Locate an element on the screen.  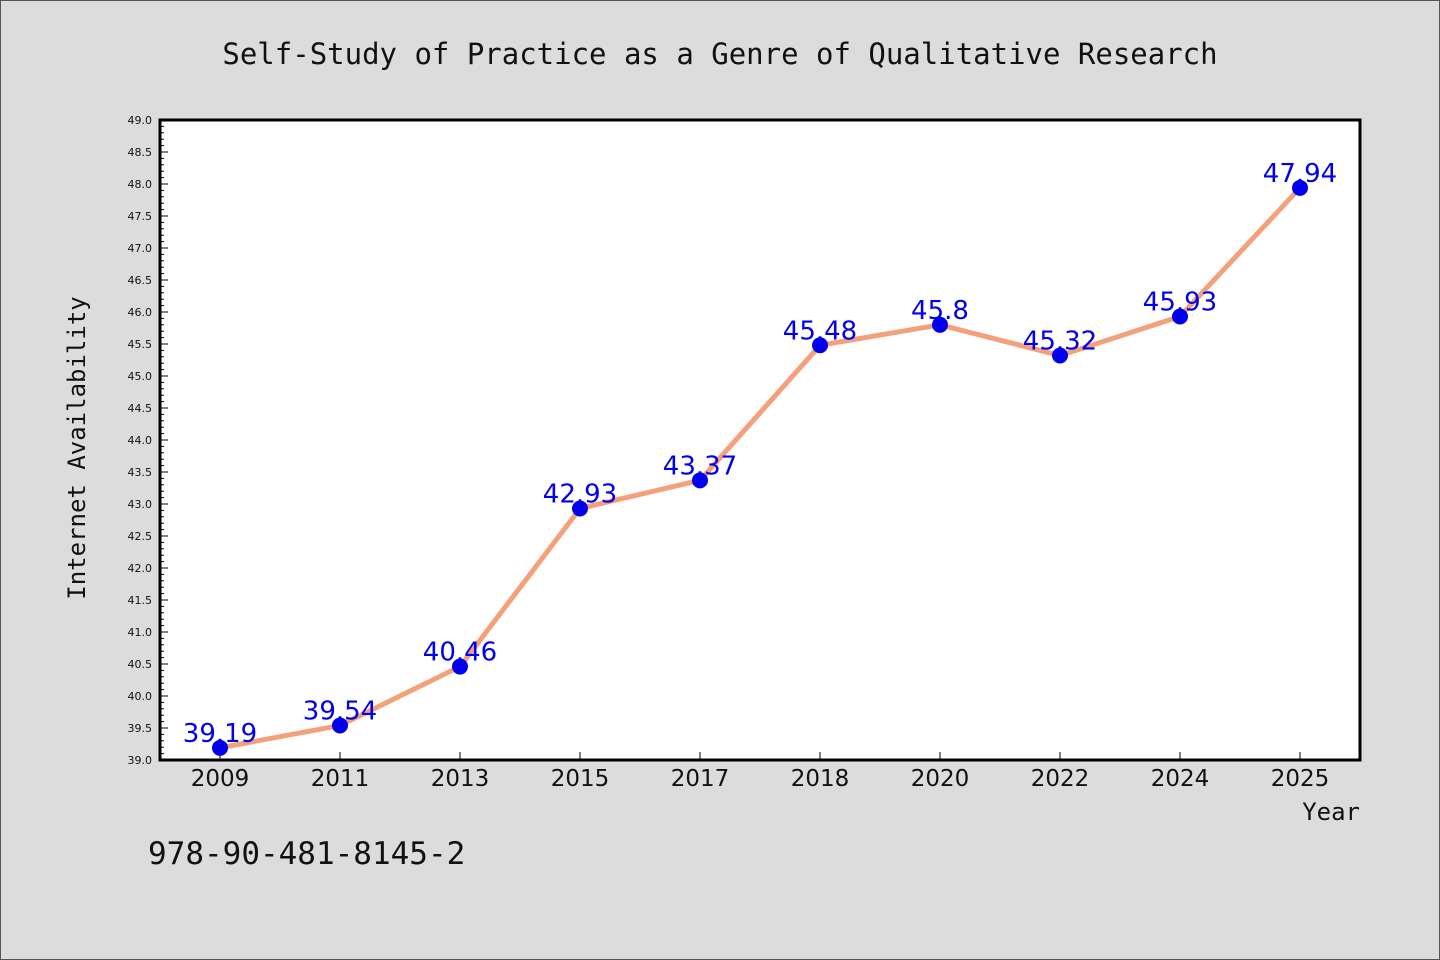
y-tick-label: 42.5 is located at coordinates (140, 536).